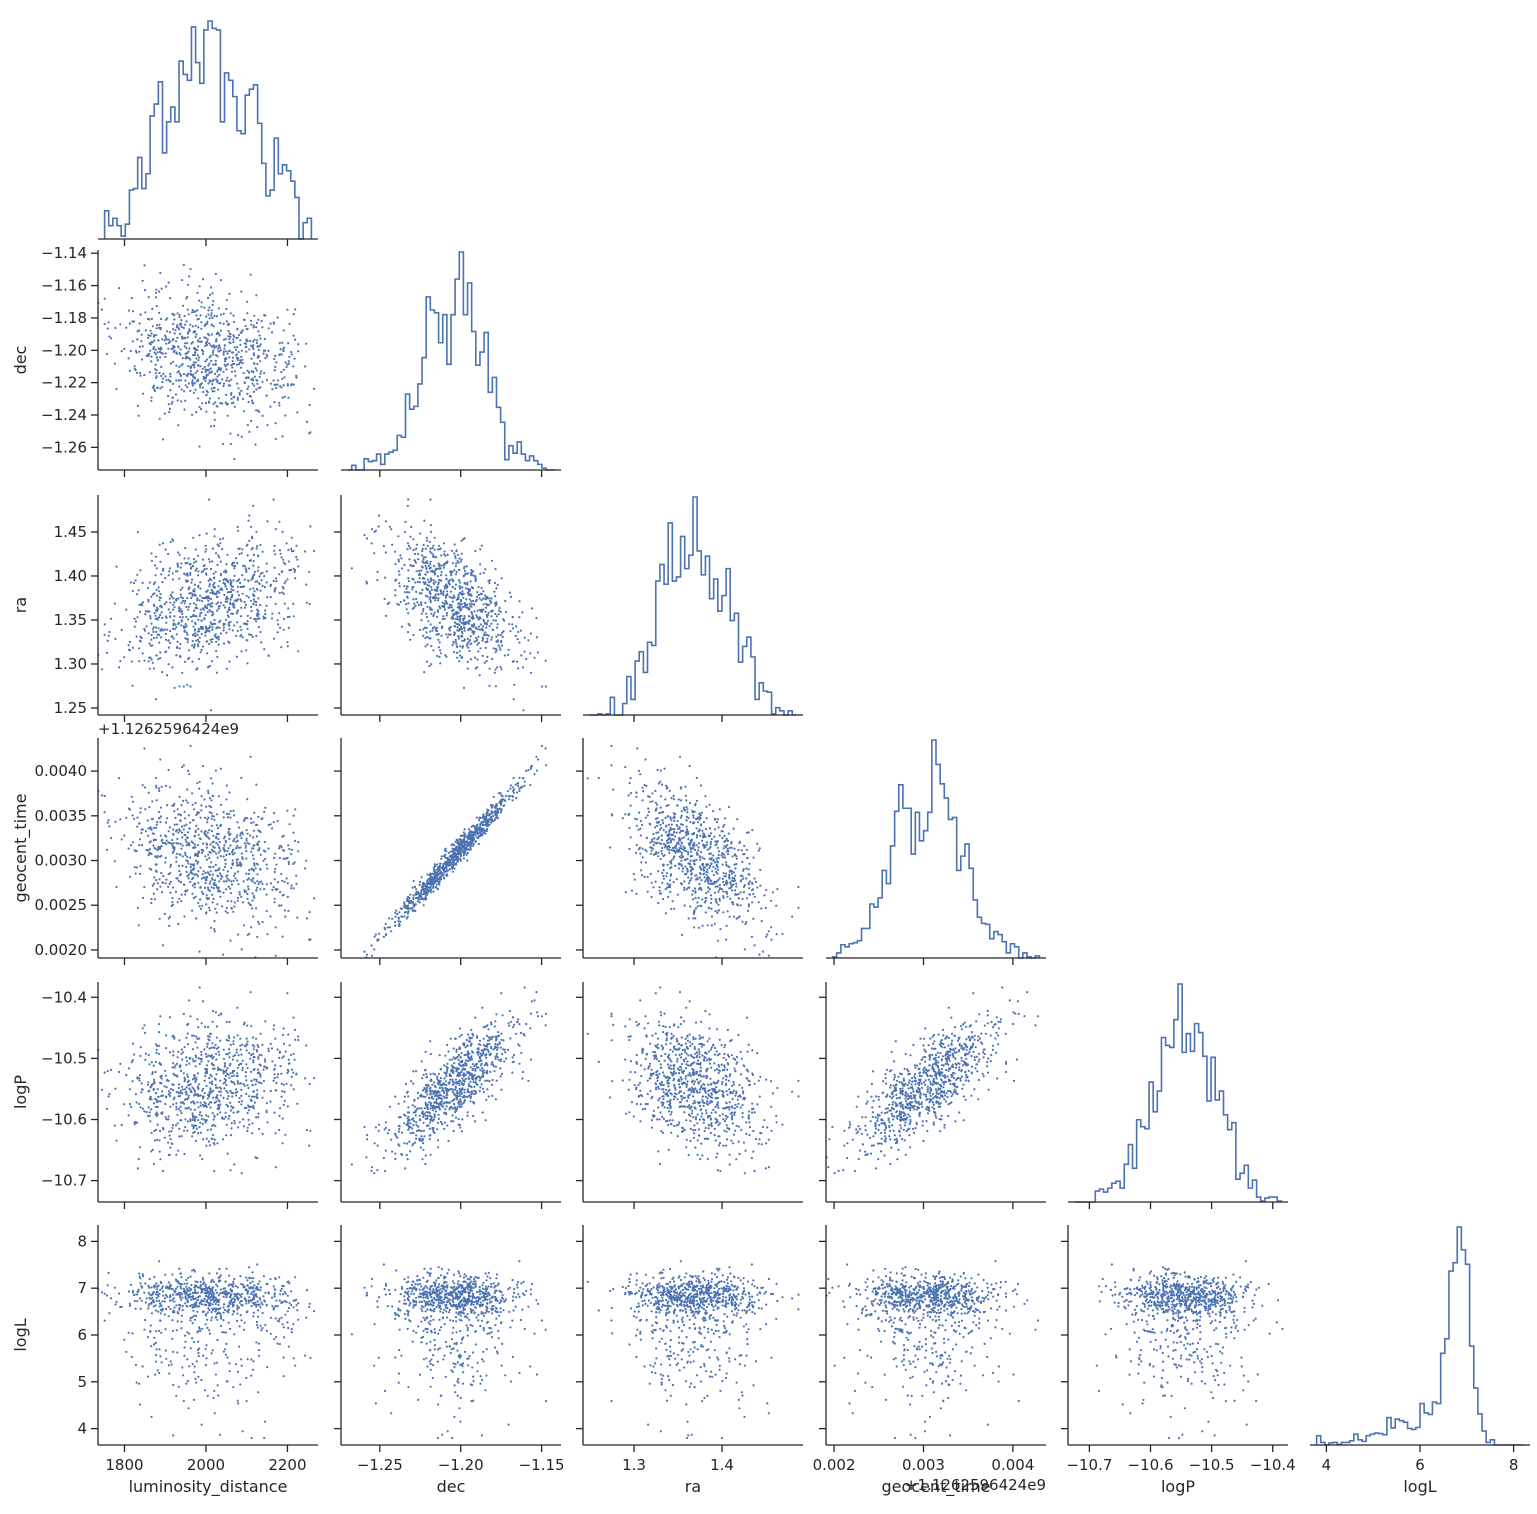 Image resolution: width=1537 pixels, height=1514 pixels. What do you see at coordinates (61, 771) in the screenshot?
I see `y-tick-label: 0.0040` at bounding box center [61, 771].